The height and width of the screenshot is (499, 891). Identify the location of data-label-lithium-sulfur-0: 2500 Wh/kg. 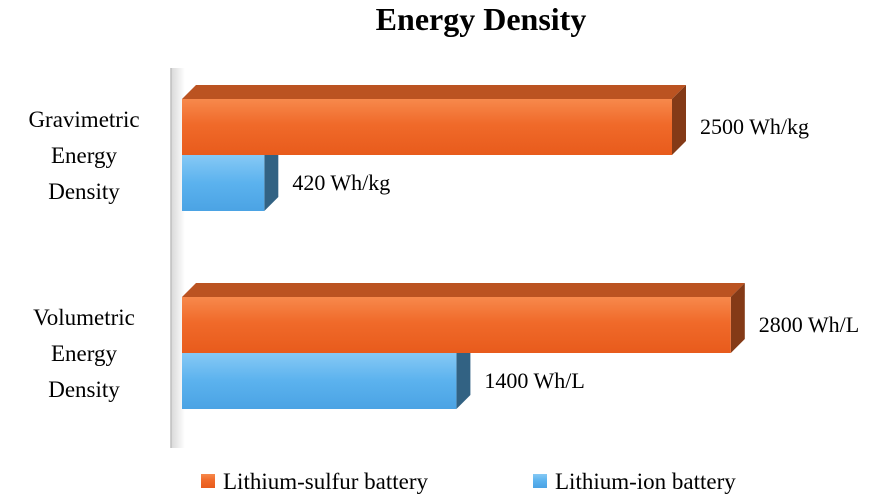
(754, 126).